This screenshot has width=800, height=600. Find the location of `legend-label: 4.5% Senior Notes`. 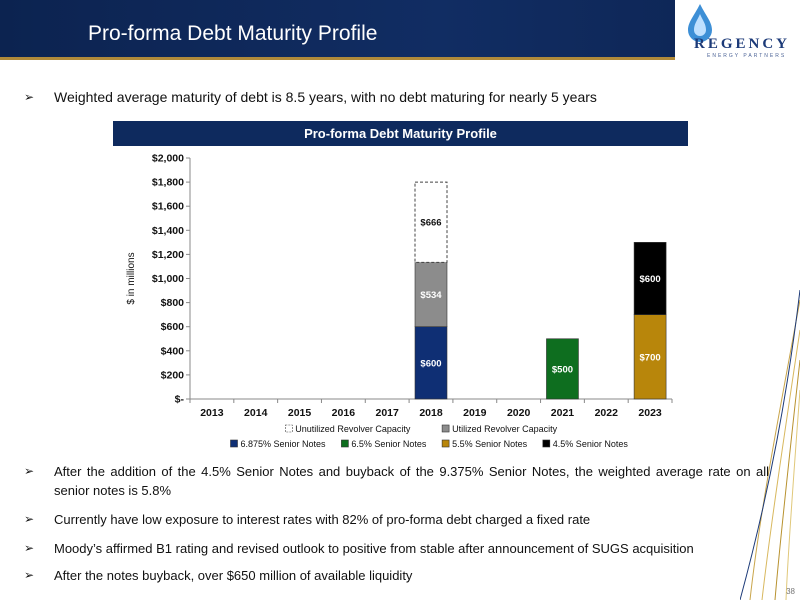

legend-label: 4.5% Senior Notes is located at coordinates (591, 444).